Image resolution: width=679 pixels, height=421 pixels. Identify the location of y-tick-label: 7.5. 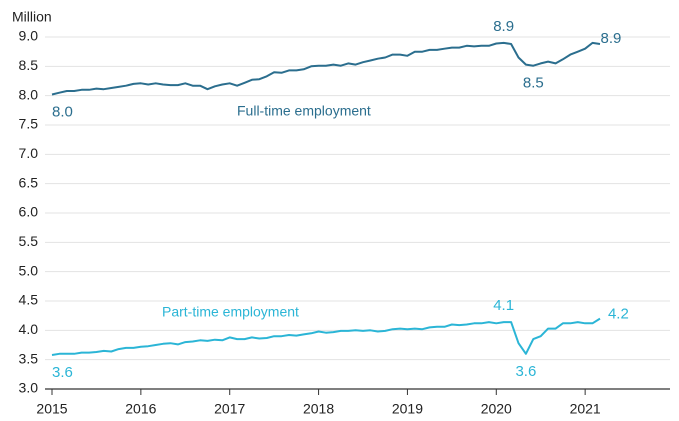
(29, 124).